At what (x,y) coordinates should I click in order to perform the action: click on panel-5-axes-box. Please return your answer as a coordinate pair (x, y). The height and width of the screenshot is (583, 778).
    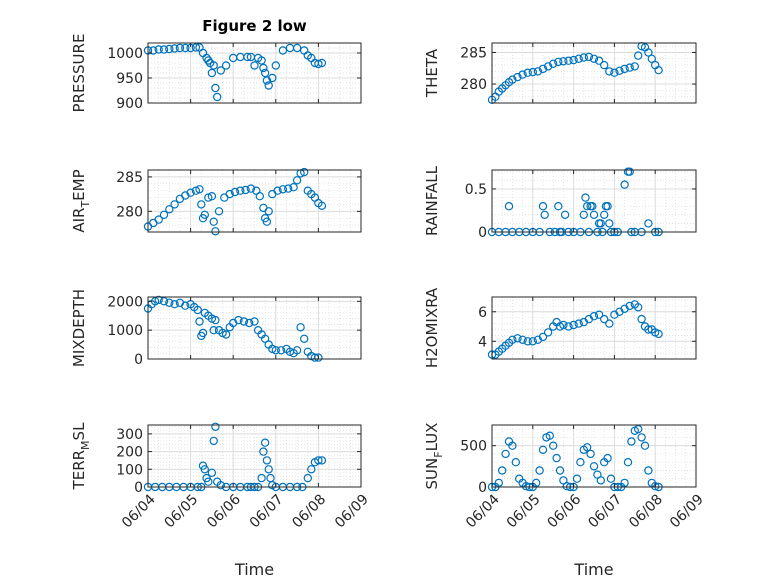
    Looking at the image, I should click on (254, 328).